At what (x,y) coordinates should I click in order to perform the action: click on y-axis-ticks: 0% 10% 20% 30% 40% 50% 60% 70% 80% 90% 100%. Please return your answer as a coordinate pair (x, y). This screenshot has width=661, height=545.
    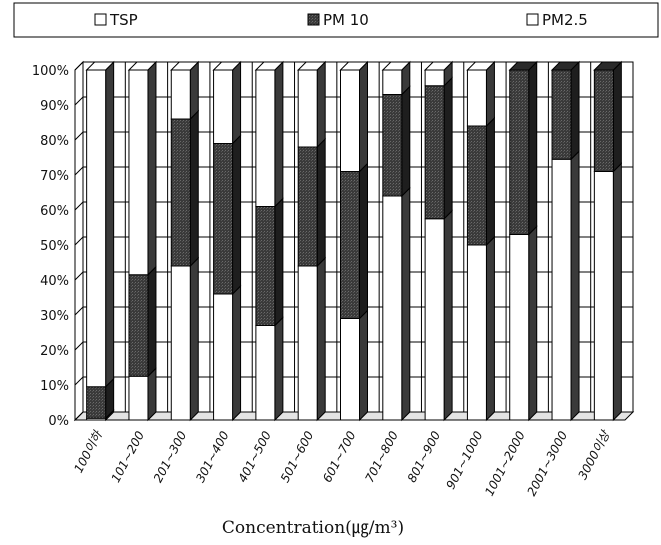
    Looking at the image, I should click on (50, 246).